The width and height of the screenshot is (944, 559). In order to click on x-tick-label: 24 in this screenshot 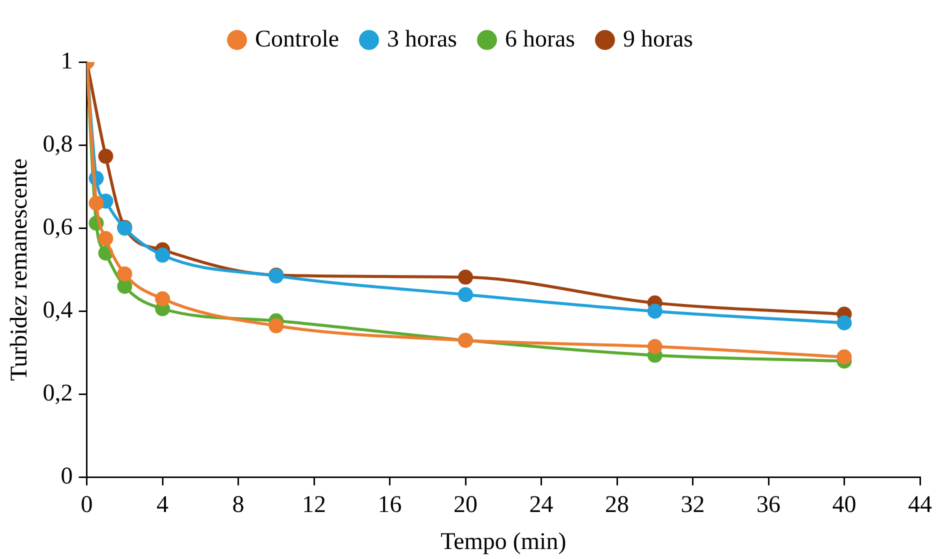, I will do `click(541, 505)`.